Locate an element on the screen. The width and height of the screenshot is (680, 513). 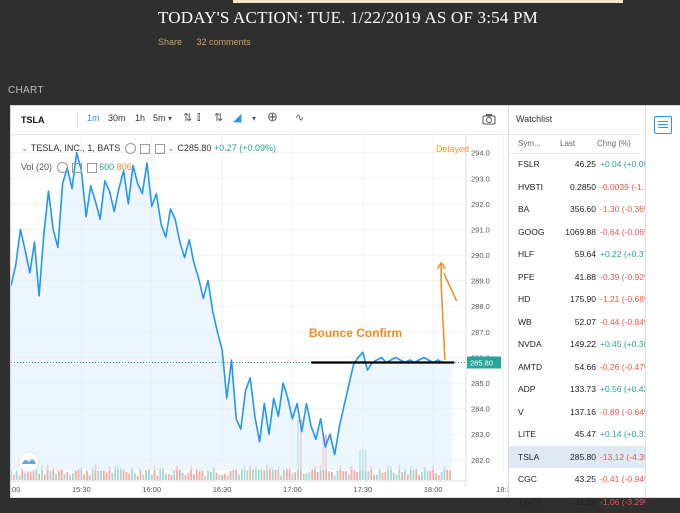
annotation-label: Bounce Confirm is located at coordinates (355, 333).